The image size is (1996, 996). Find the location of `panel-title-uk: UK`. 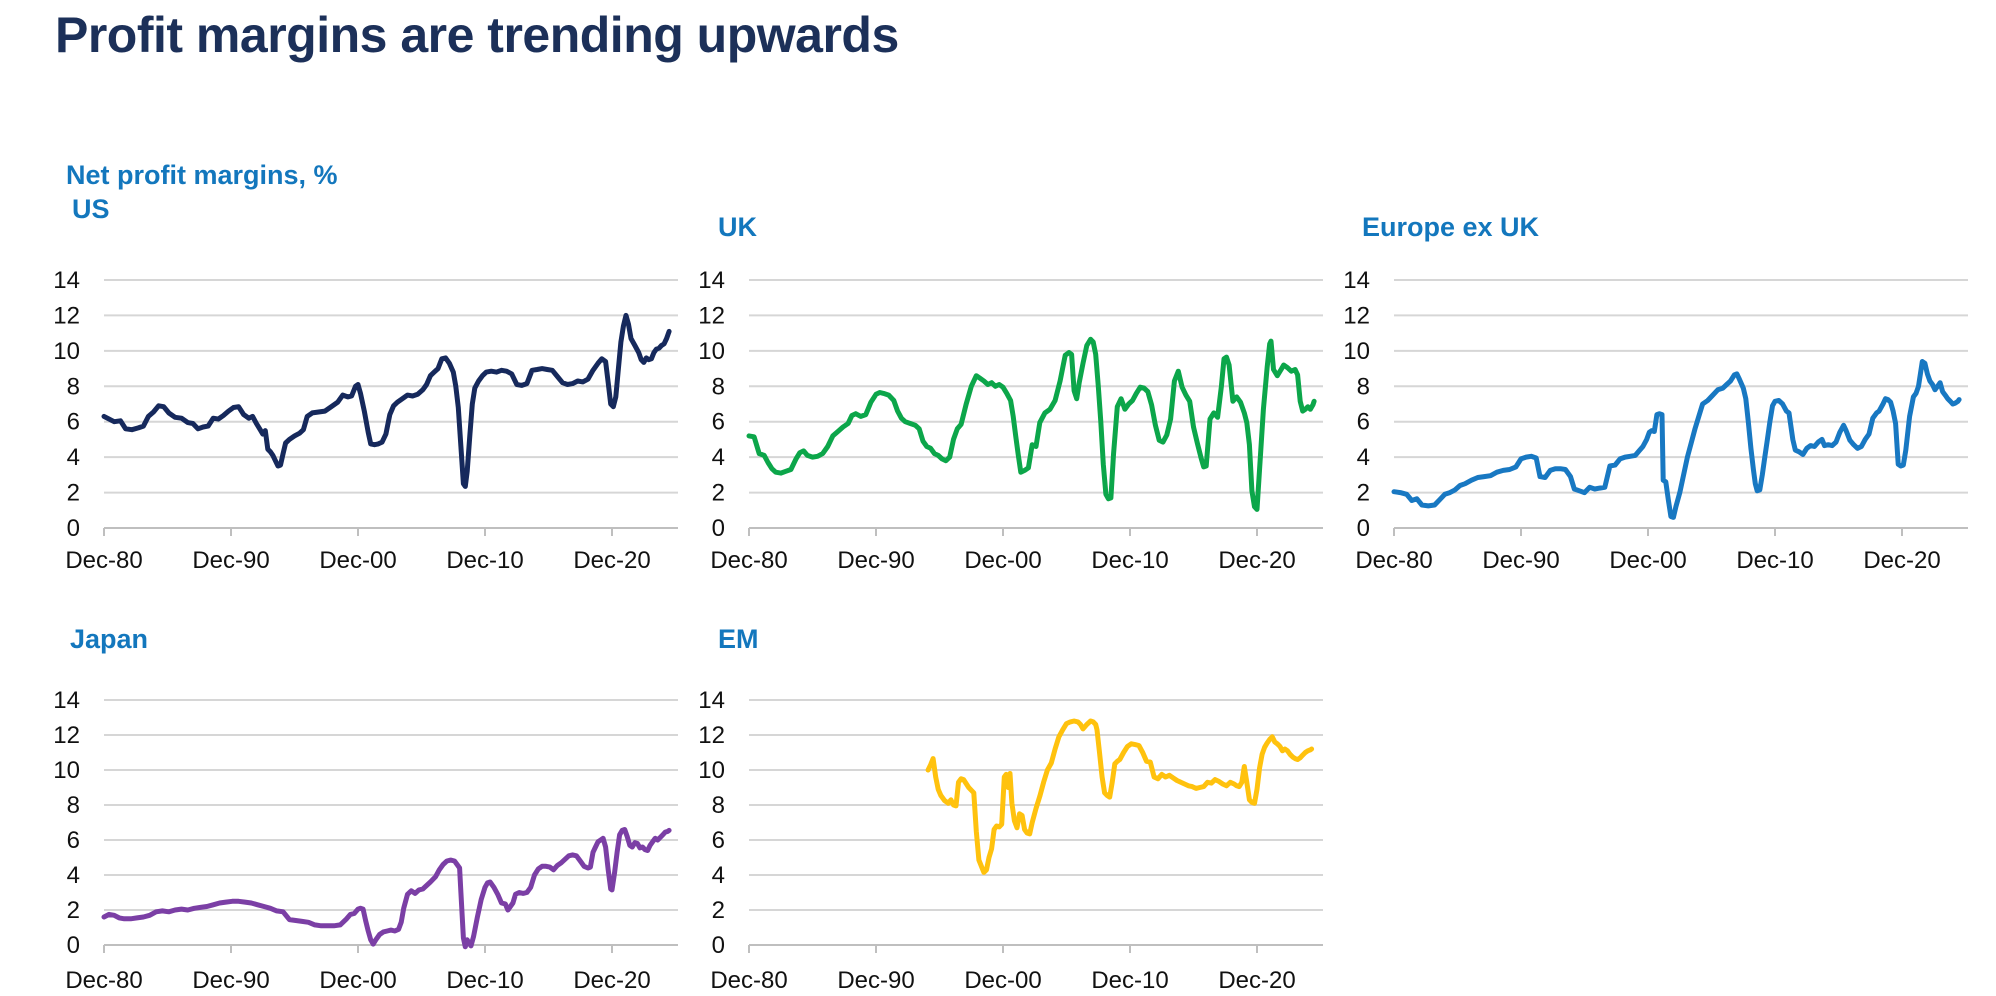

panel-title-uk: UK is located at coordinates (737, 227).